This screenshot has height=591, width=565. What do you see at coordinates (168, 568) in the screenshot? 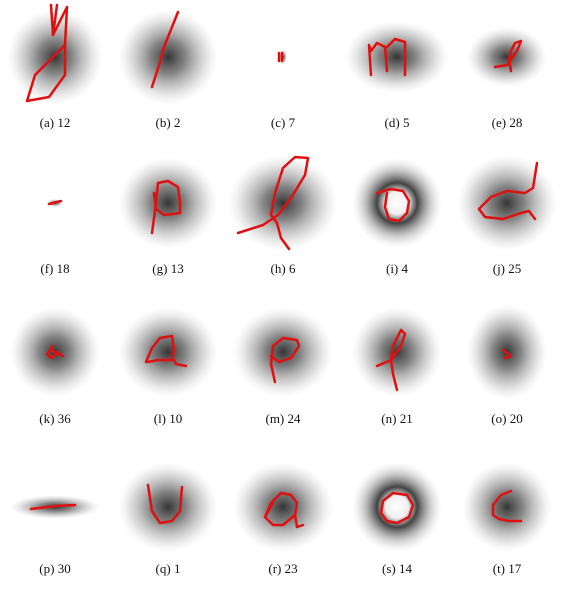
I see `panel-caption: (q) 1` at bounding box center [168, 568].